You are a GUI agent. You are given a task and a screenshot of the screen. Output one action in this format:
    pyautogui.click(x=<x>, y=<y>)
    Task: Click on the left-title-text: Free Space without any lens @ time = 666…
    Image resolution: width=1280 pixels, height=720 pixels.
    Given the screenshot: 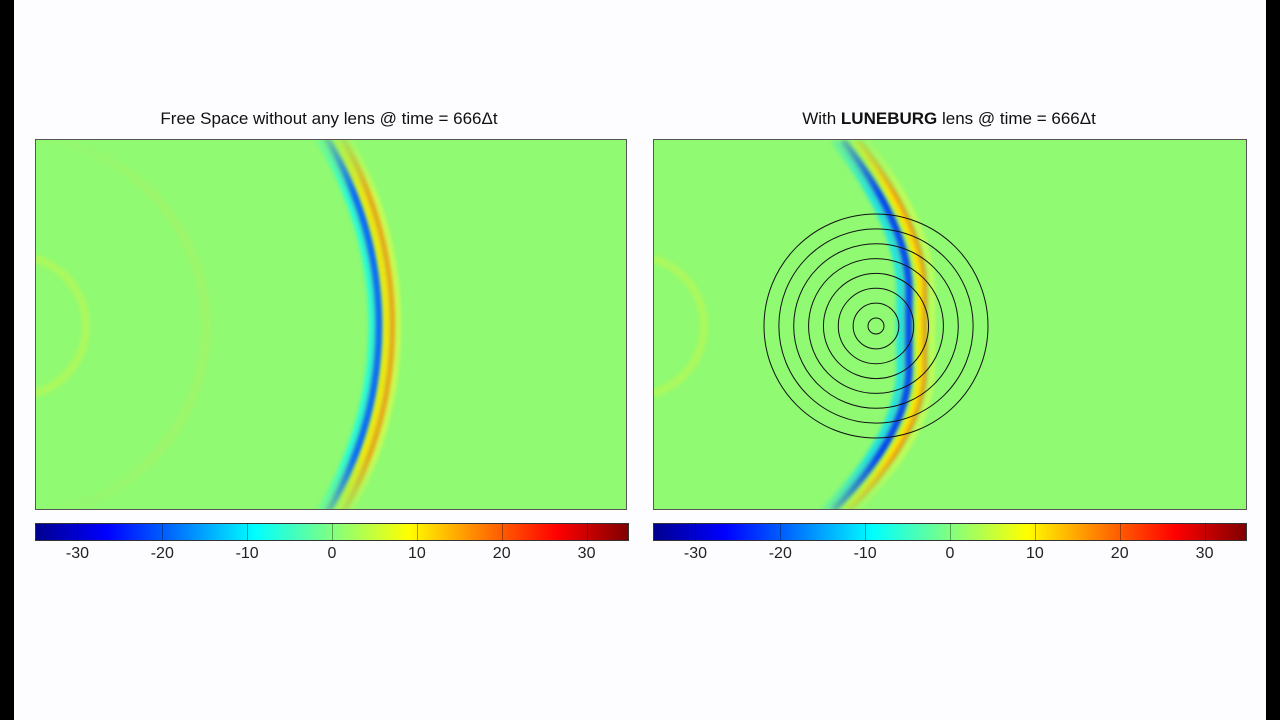 What is the action you would take?
    pyautogui.click(x=329, y=118)
    